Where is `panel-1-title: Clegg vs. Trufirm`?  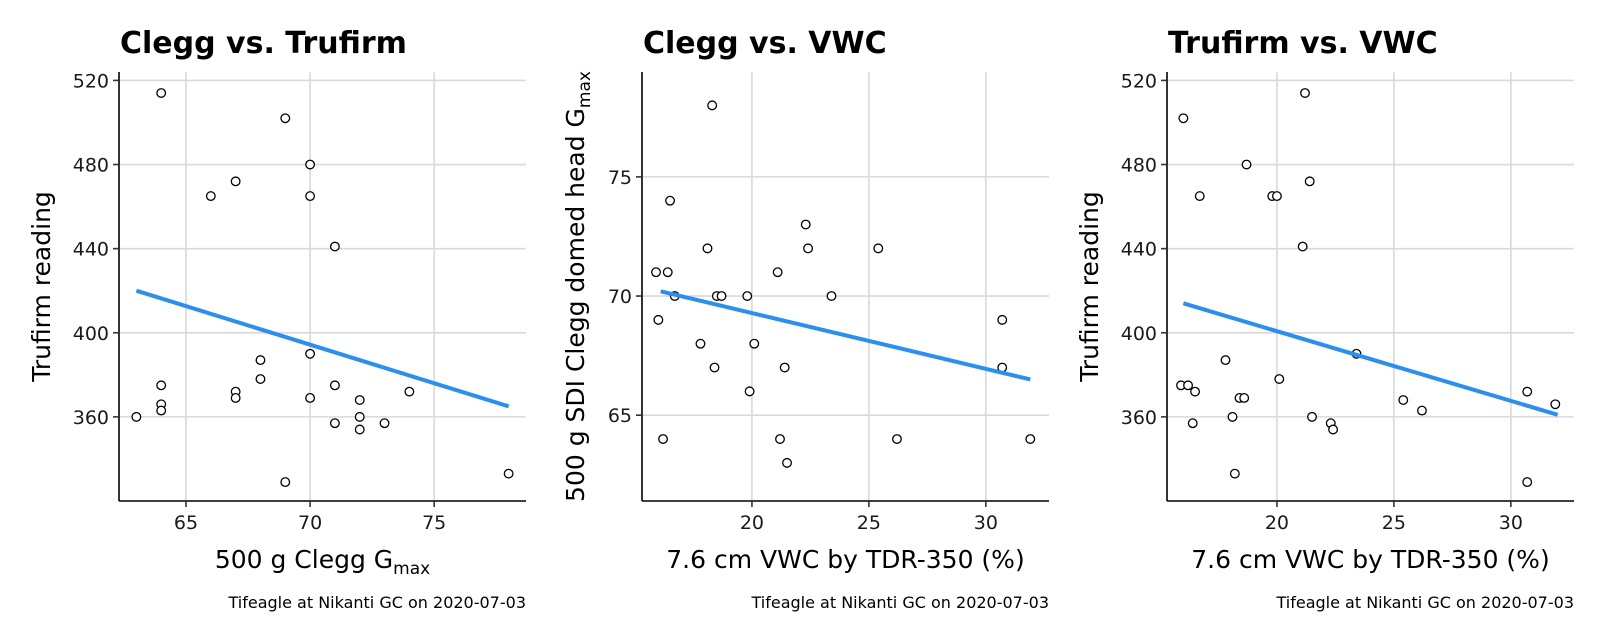 panel-1-title: Clegg vs. Trufirm is located at coordinates (263, 43).